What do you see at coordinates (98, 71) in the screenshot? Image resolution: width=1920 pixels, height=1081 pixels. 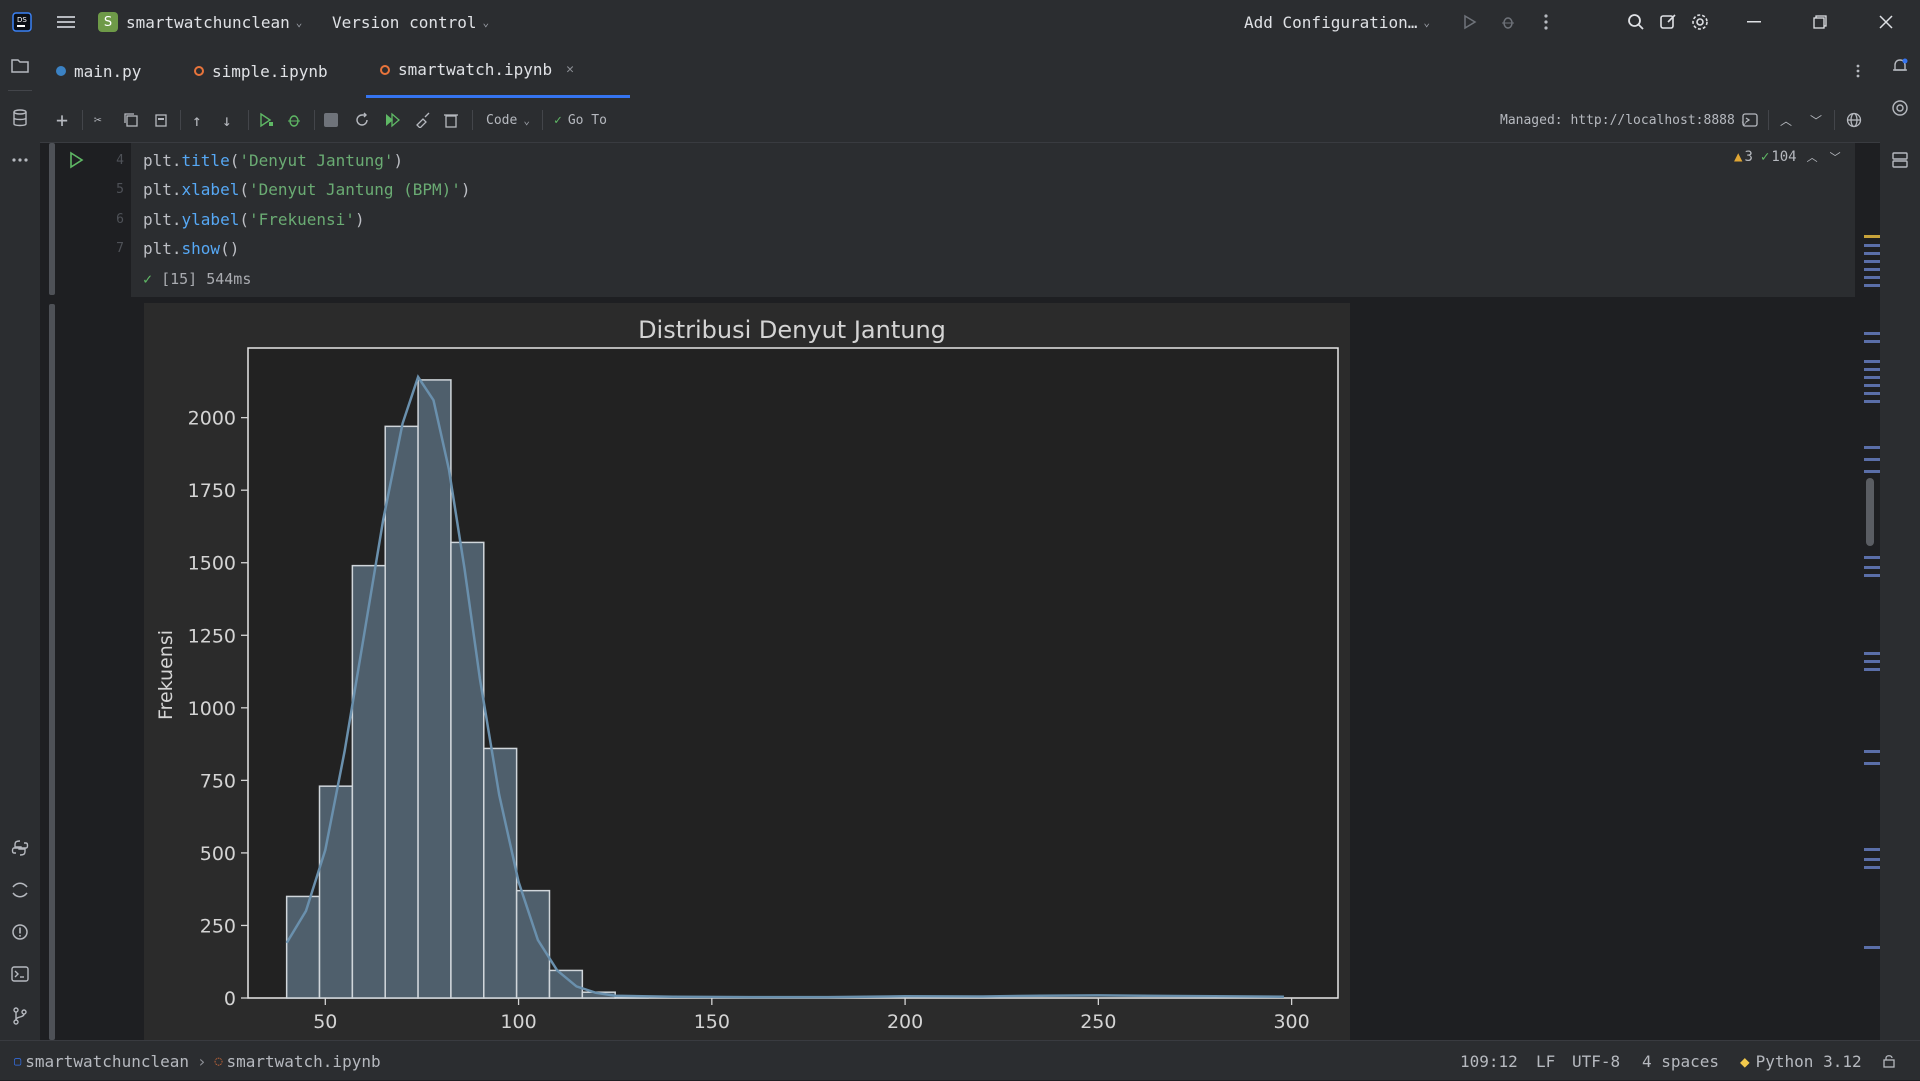 I see `tab-main-py: main.py` at bounding box center [98, 71].